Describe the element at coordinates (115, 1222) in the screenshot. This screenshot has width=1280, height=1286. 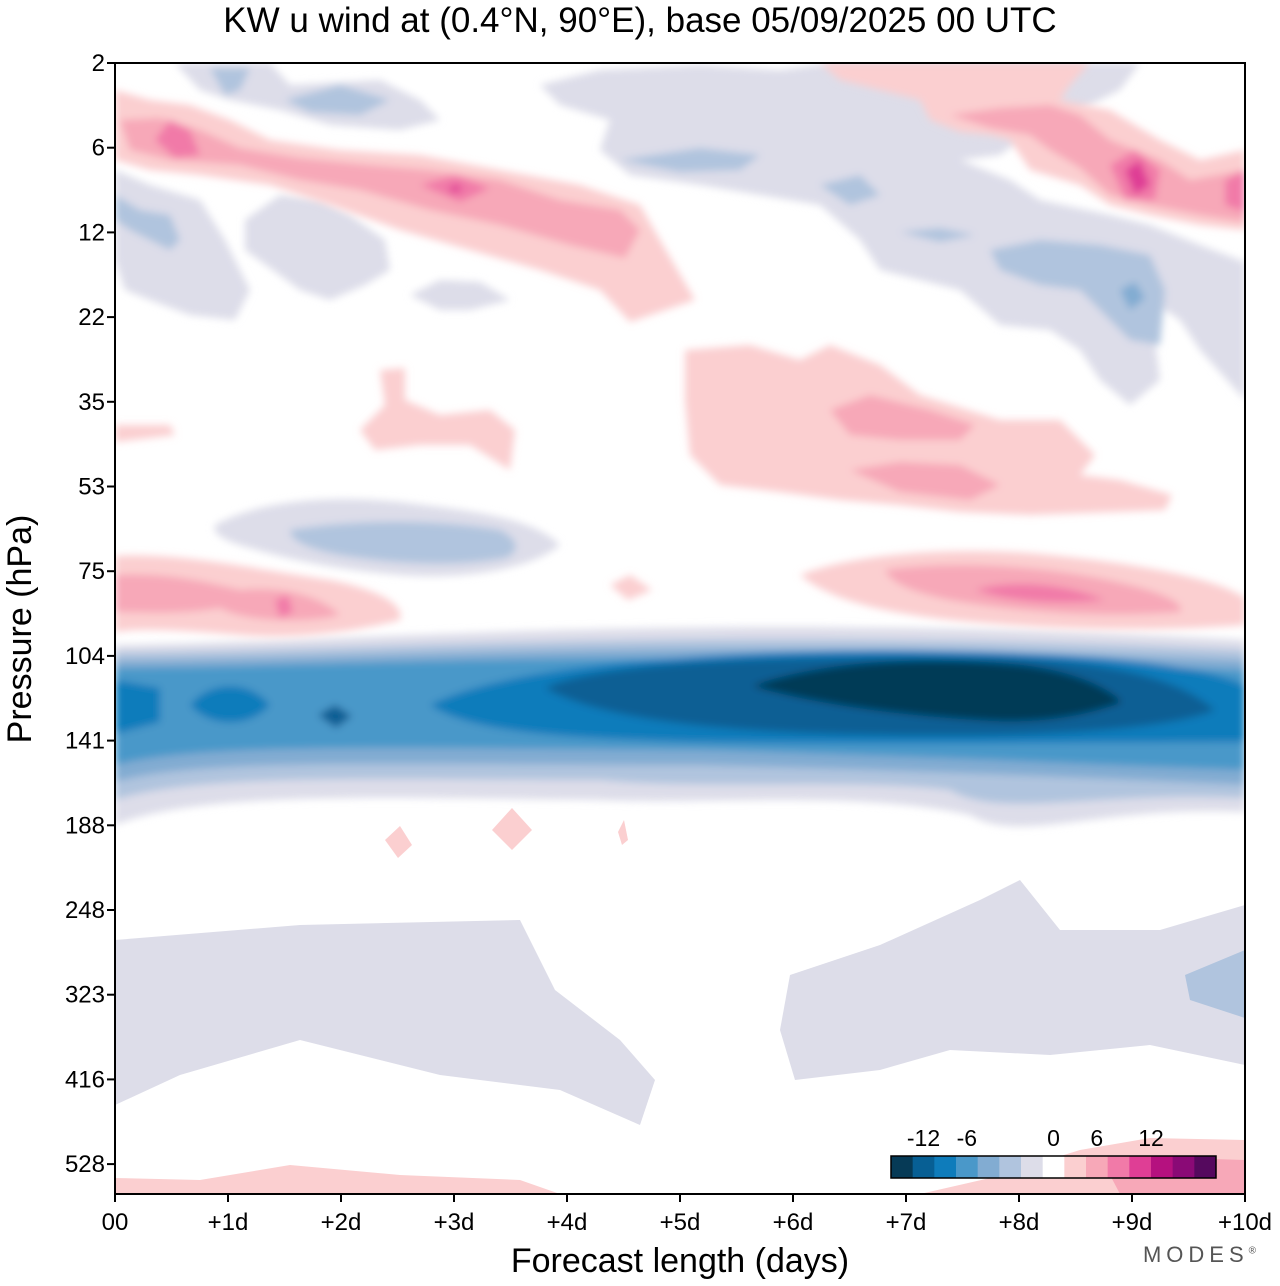
I see `x-tick-label: 00` at that location.